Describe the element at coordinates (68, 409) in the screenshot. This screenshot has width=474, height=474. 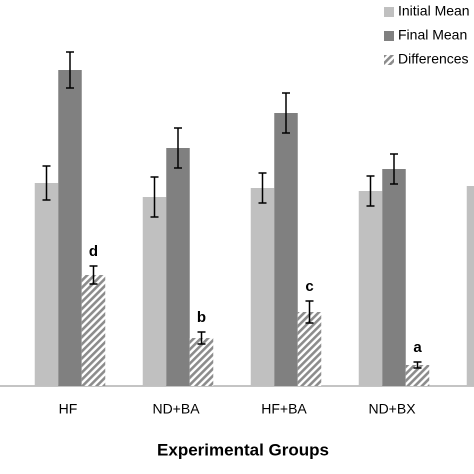
I see `x-tick-label: HF` at that location.